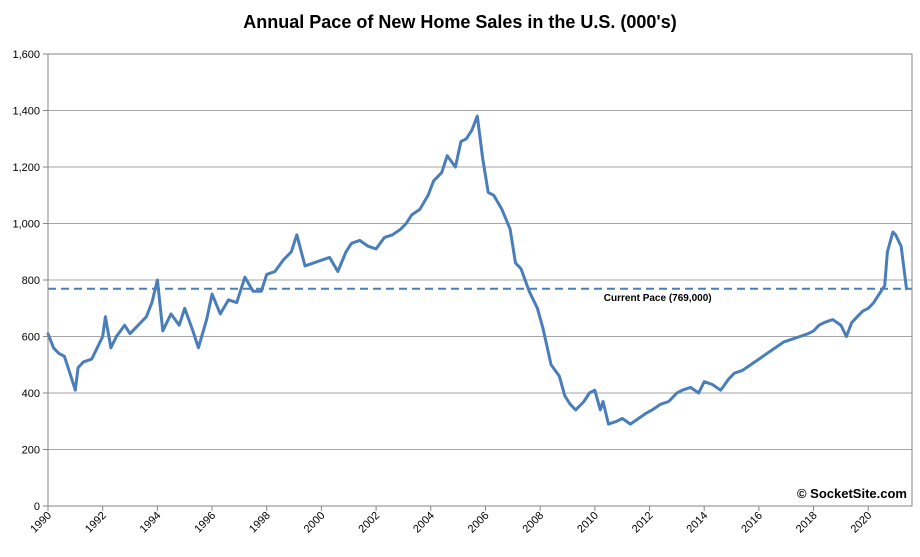 This screenshot has height=557, width=920. What do you see at coordinates (31, 394) in the screenshot?
I see `y-tick-label: 400` at bounding box center [31, 394].